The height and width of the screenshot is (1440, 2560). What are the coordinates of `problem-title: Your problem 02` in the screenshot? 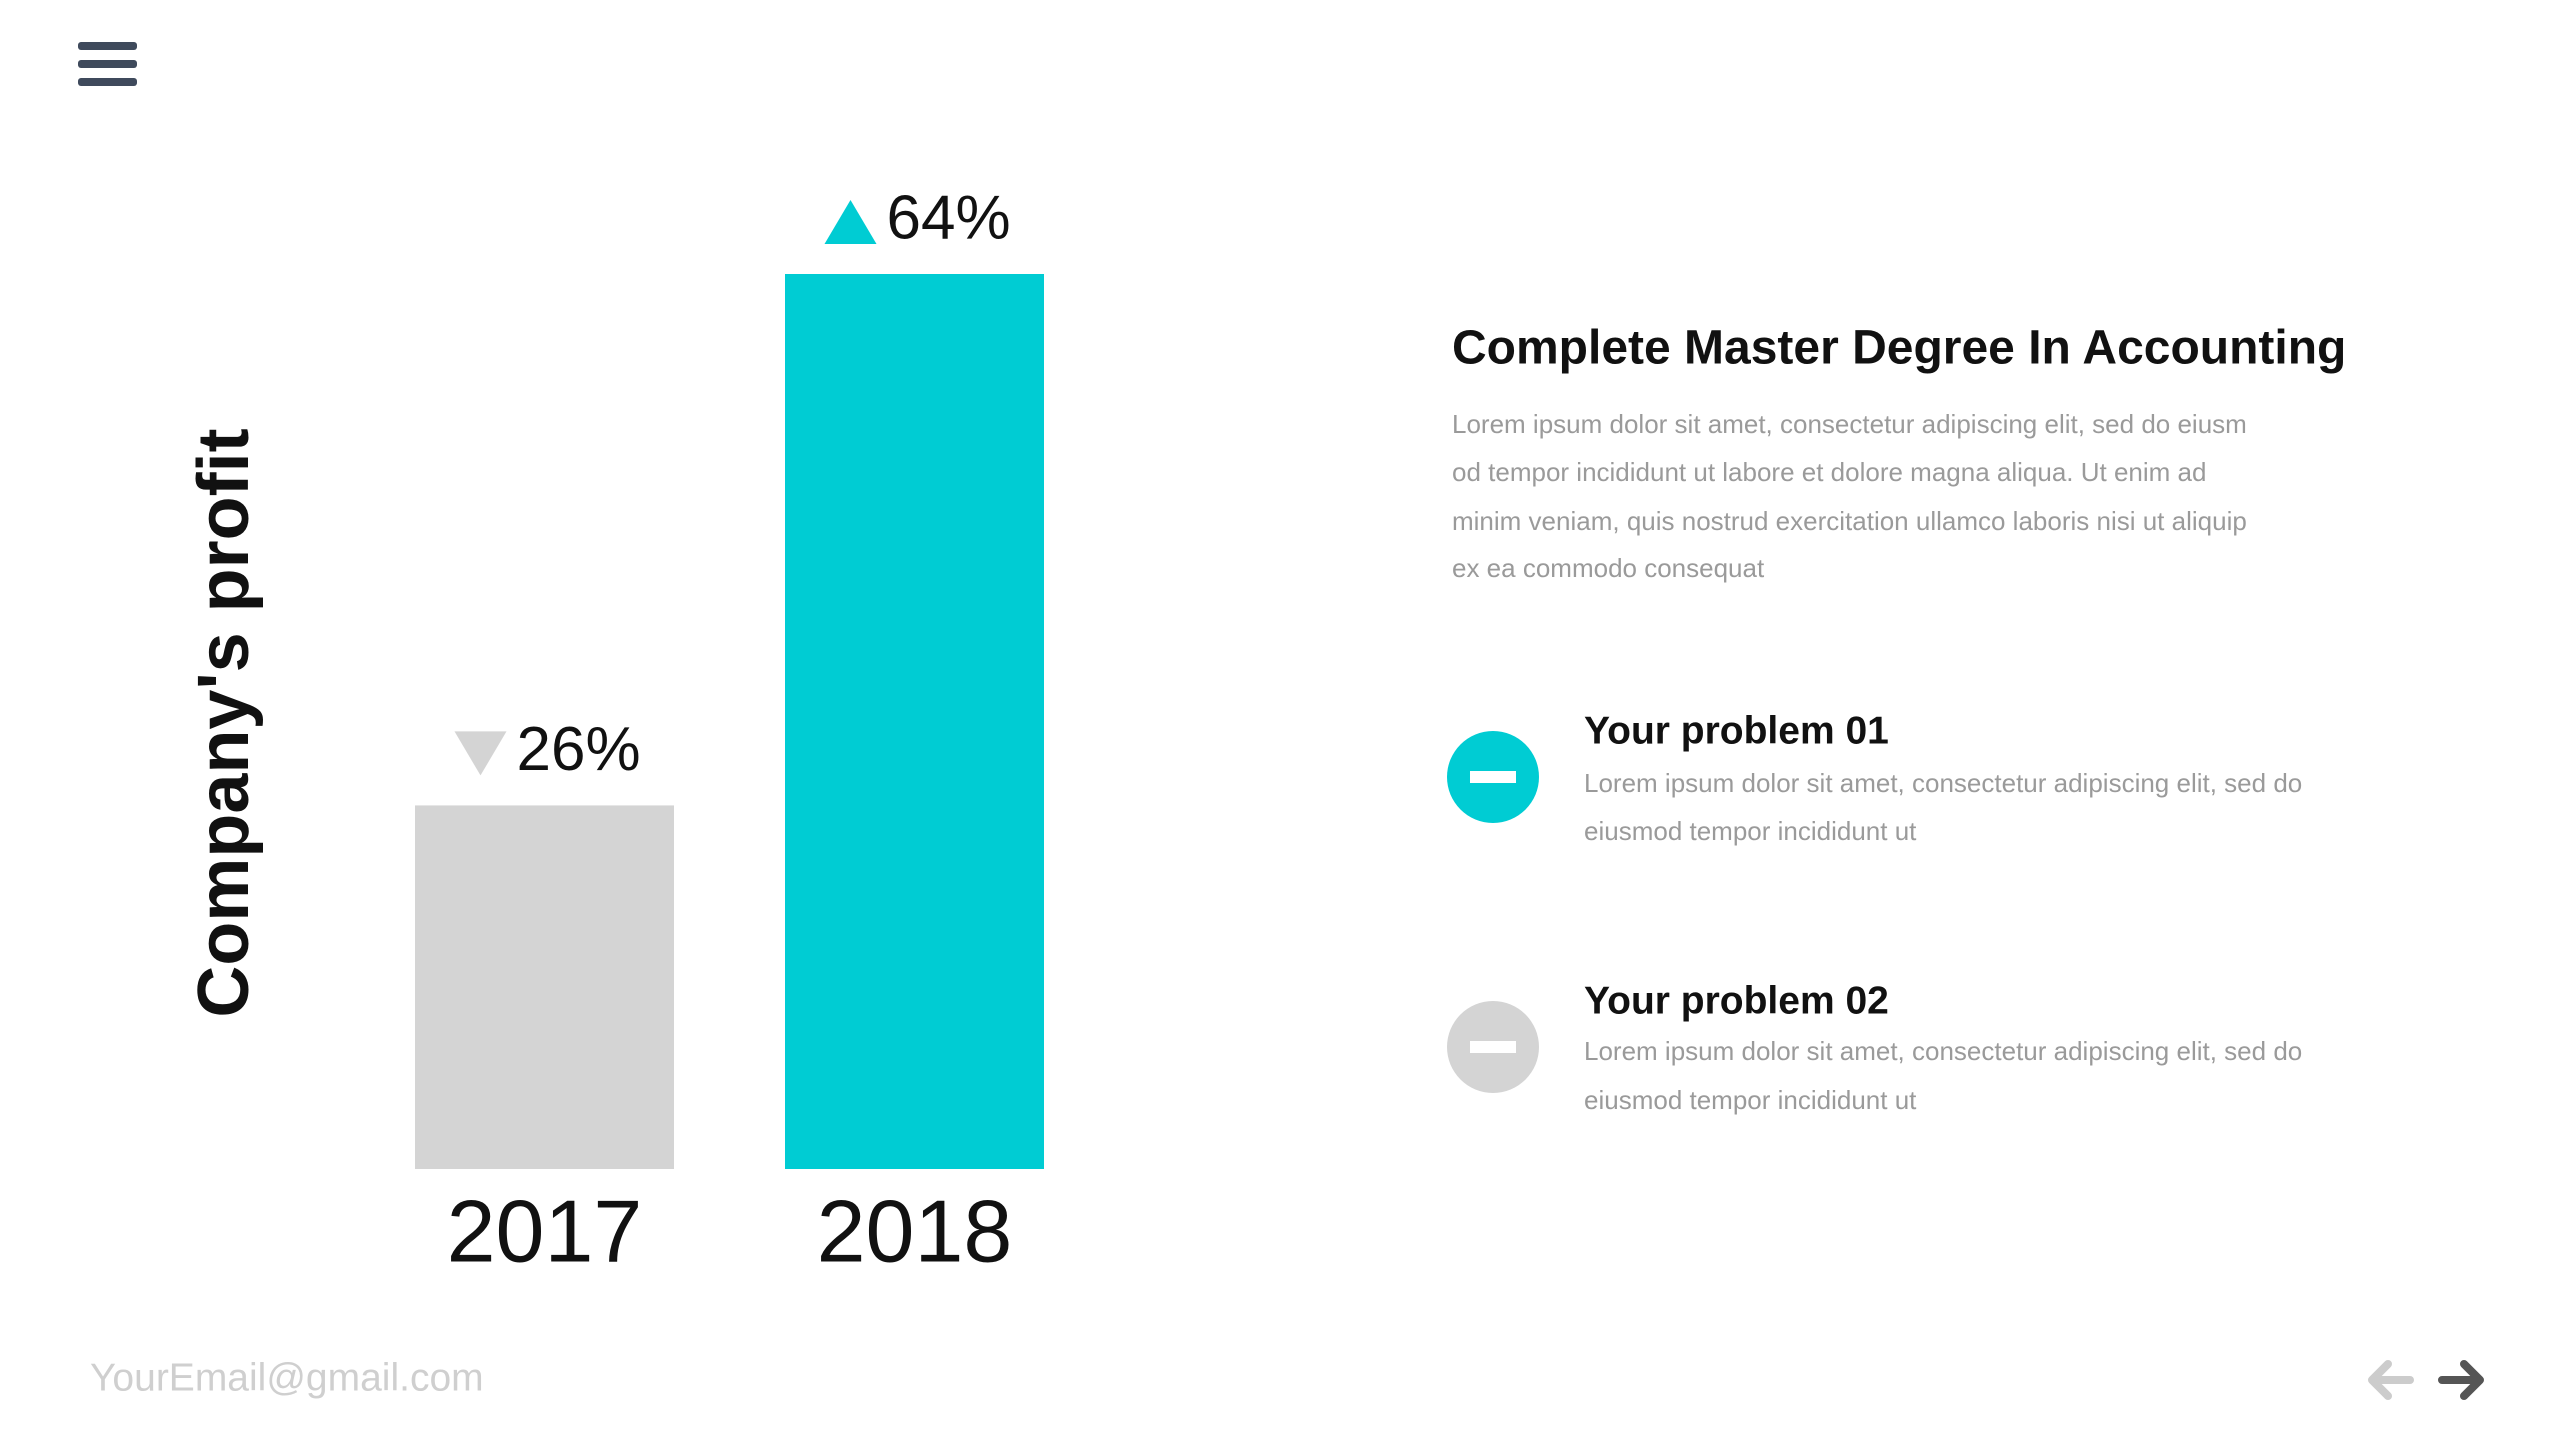 It's located at (1736, 1000).